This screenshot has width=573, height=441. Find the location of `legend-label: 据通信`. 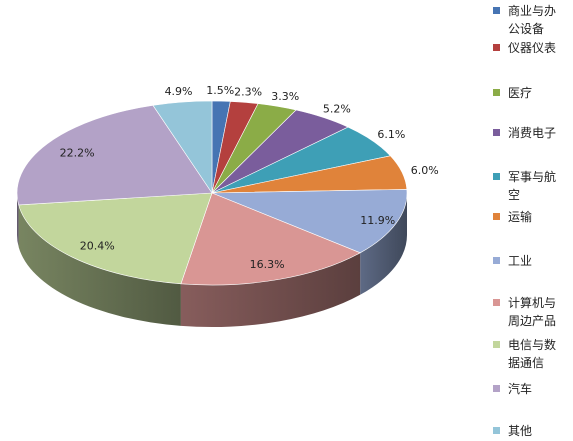

legend-label: 据通信 is located at coordinates (526, 363).